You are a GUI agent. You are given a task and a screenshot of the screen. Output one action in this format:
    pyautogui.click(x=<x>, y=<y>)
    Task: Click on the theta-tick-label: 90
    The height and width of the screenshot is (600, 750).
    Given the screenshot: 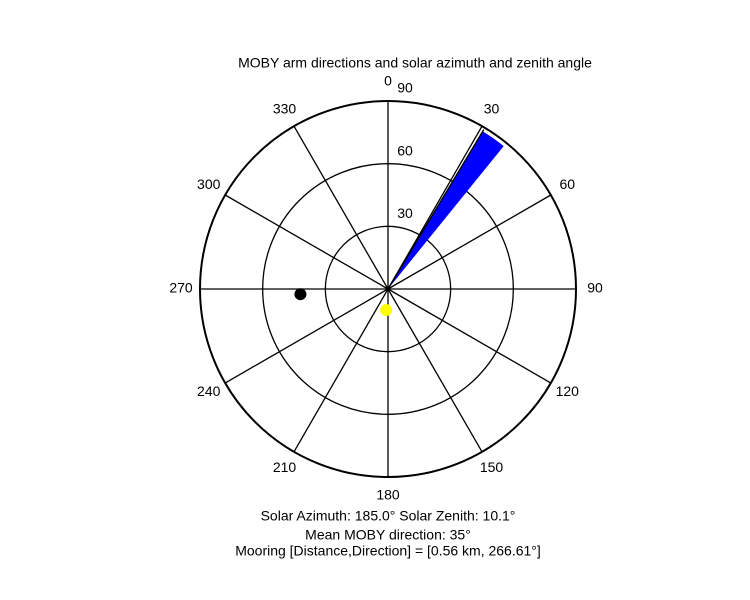 What is the action you would take?
    pyautogui.click(x=595, y=288)
    